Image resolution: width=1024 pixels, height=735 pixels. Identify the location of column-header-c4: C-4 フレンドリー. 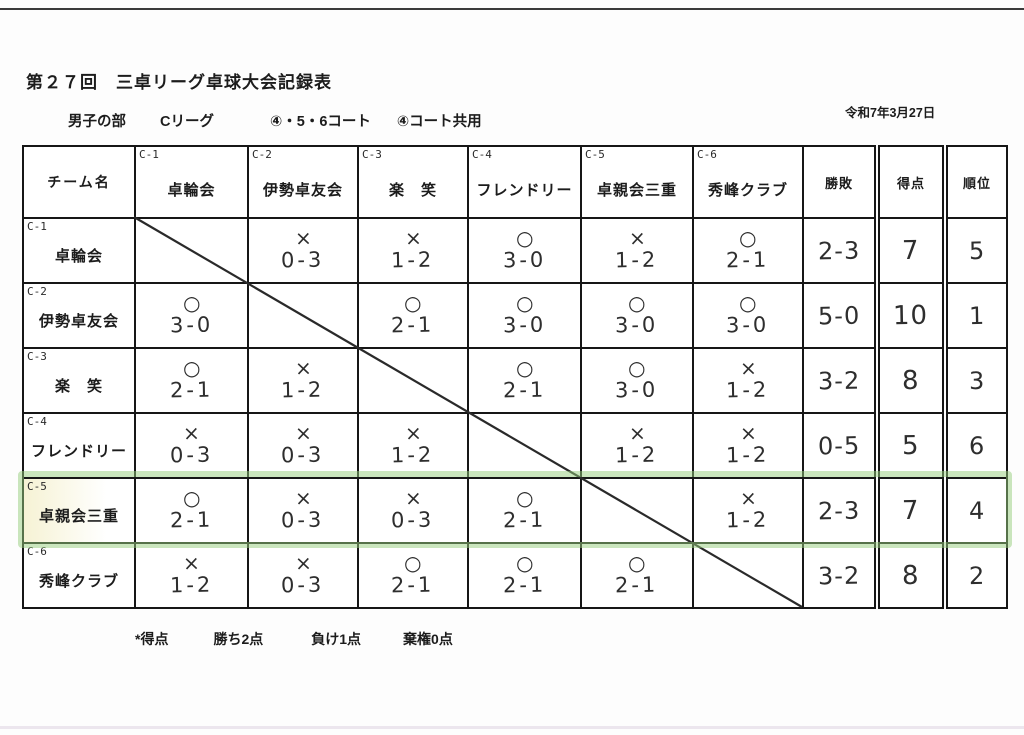
(523, 182).